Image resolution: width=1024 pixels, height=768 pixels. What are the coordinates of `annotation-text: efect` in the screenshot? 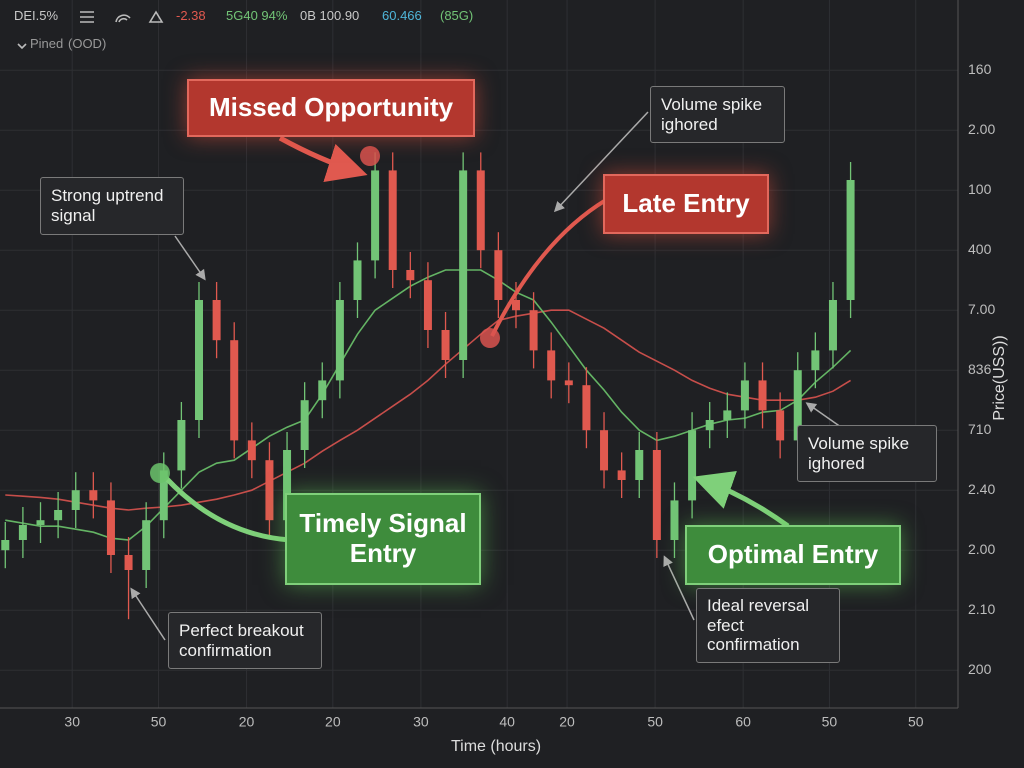 It's located at (725, 625).